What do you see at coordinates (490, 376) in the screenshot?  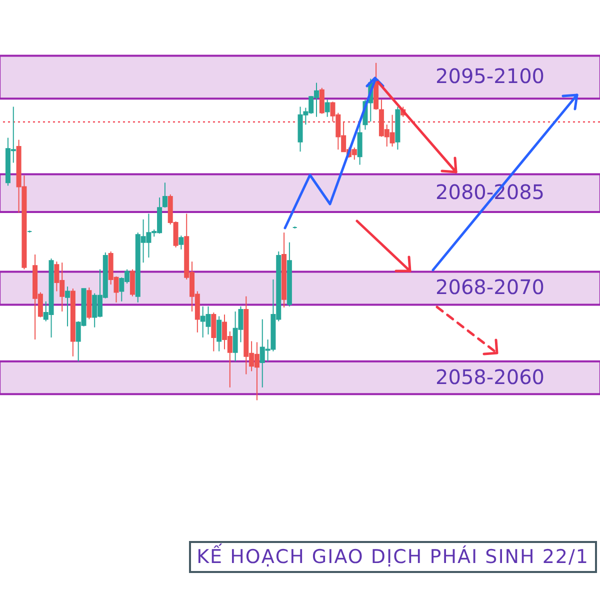 I see `band-label: 2058-2060` at bounding box center [490, 376].